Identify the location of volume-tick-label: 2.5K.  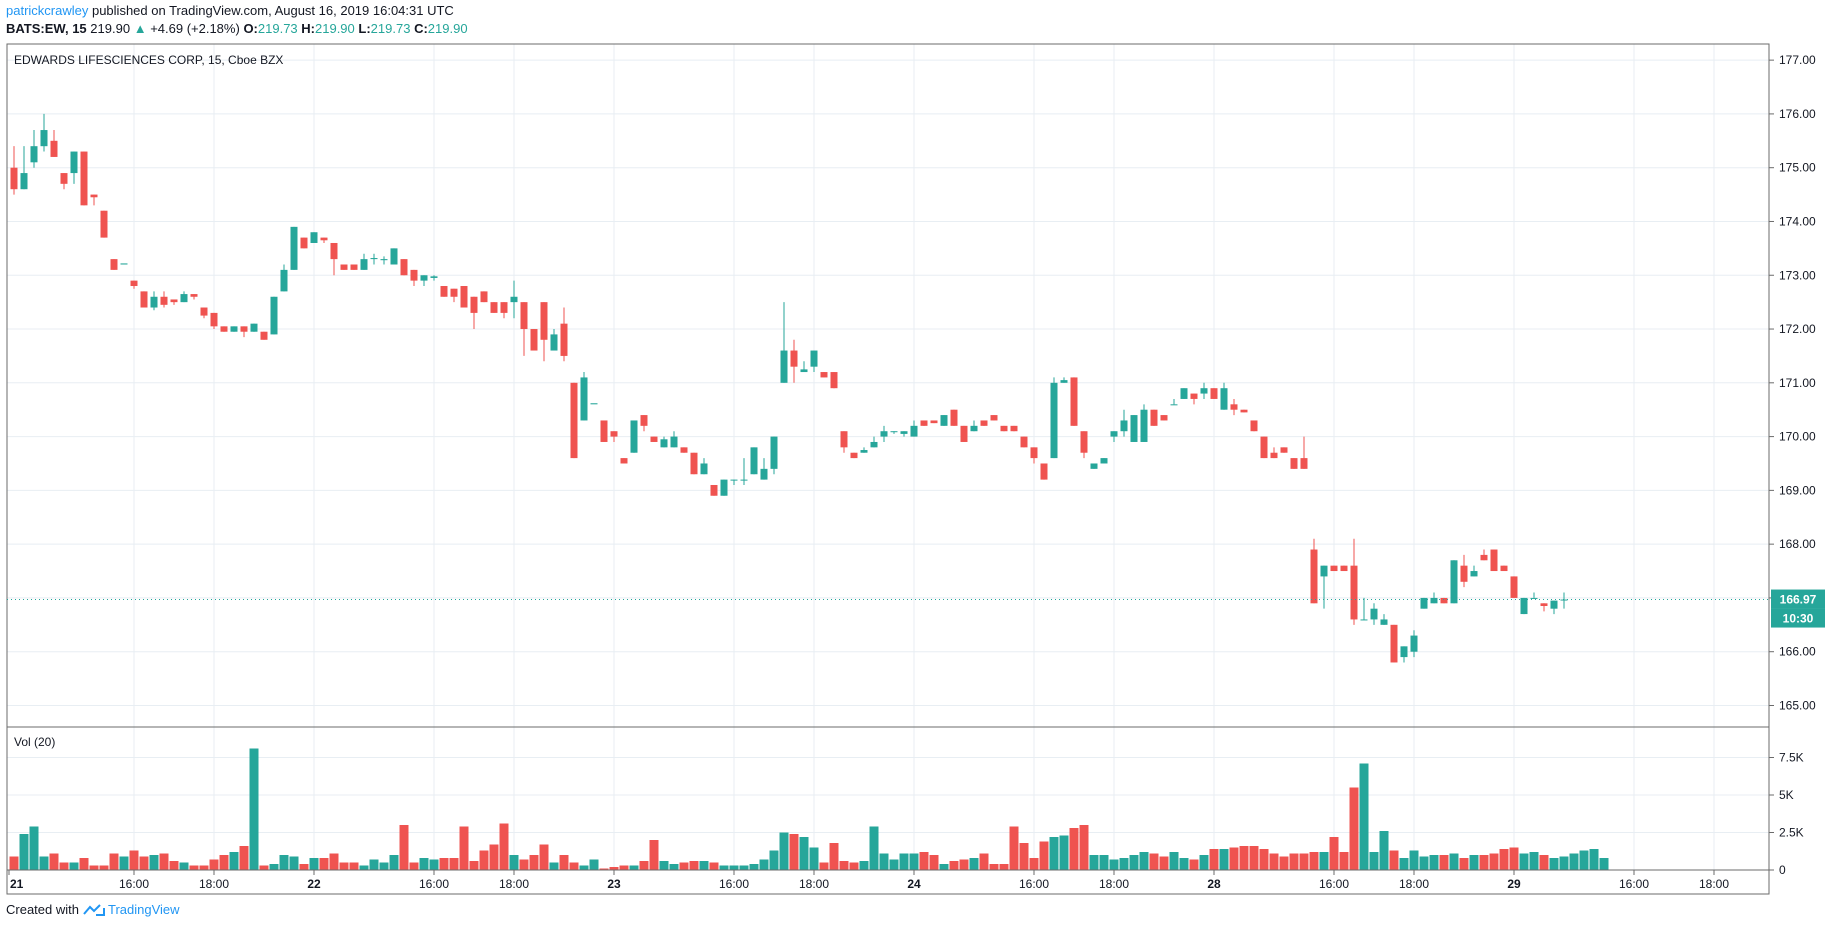
(1791, 833).